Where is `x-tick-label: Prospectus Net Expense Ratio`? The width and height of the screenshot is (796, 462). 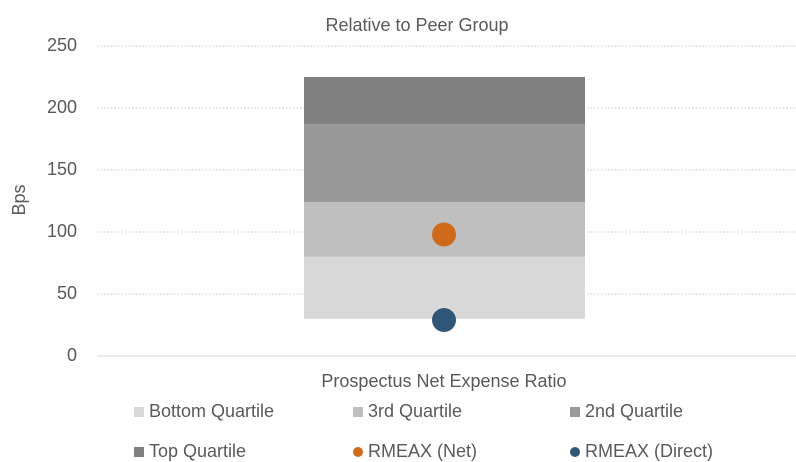 x-tick-label: Prospectus Net Expense Ratio is located at coordinates (443, 381).